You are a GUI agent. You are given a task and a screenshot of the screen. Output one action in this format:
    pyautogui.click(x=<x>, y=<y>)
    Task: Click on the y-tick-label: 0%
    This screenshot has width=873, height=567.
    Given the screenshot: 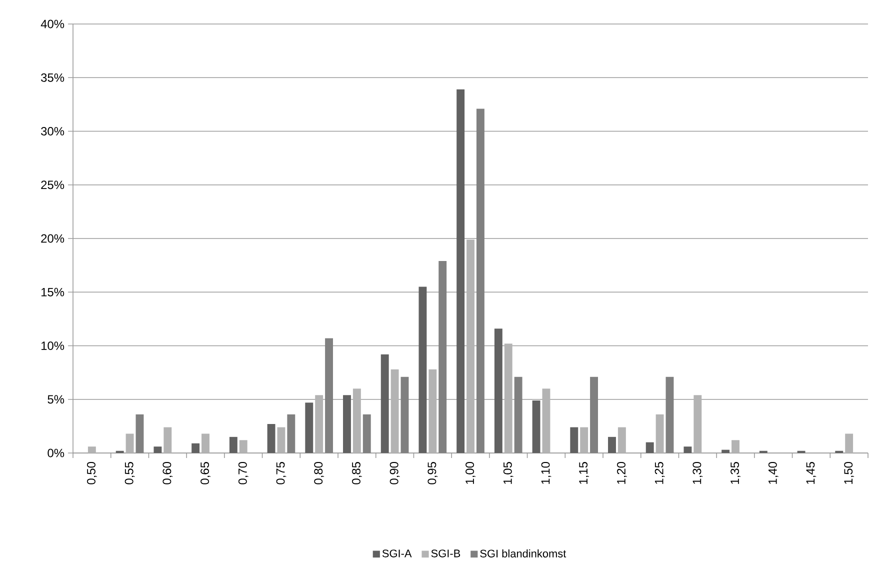 What is the action you would take?
    pyautogui.click(x=56, y=453)
    